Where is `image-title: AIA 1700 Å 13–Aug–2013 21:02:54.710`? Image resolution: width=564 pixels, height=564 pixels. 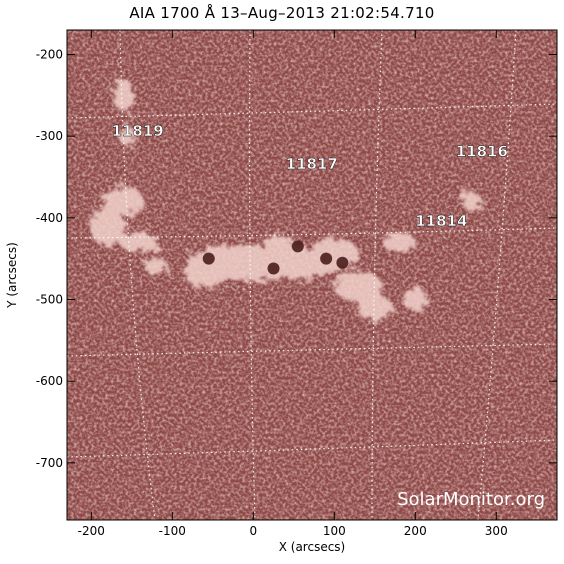 image-title: AIA 1700 Å 13–Aug–2013 21:02:54.710 is located at coordinates (282, 13).